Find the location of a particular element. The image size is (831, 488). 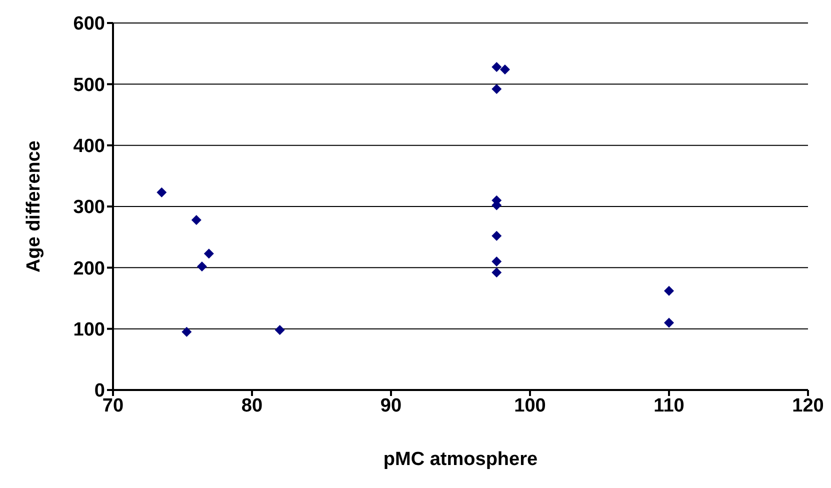

y-tick-label: 200 is located at coordinates (89, 269).